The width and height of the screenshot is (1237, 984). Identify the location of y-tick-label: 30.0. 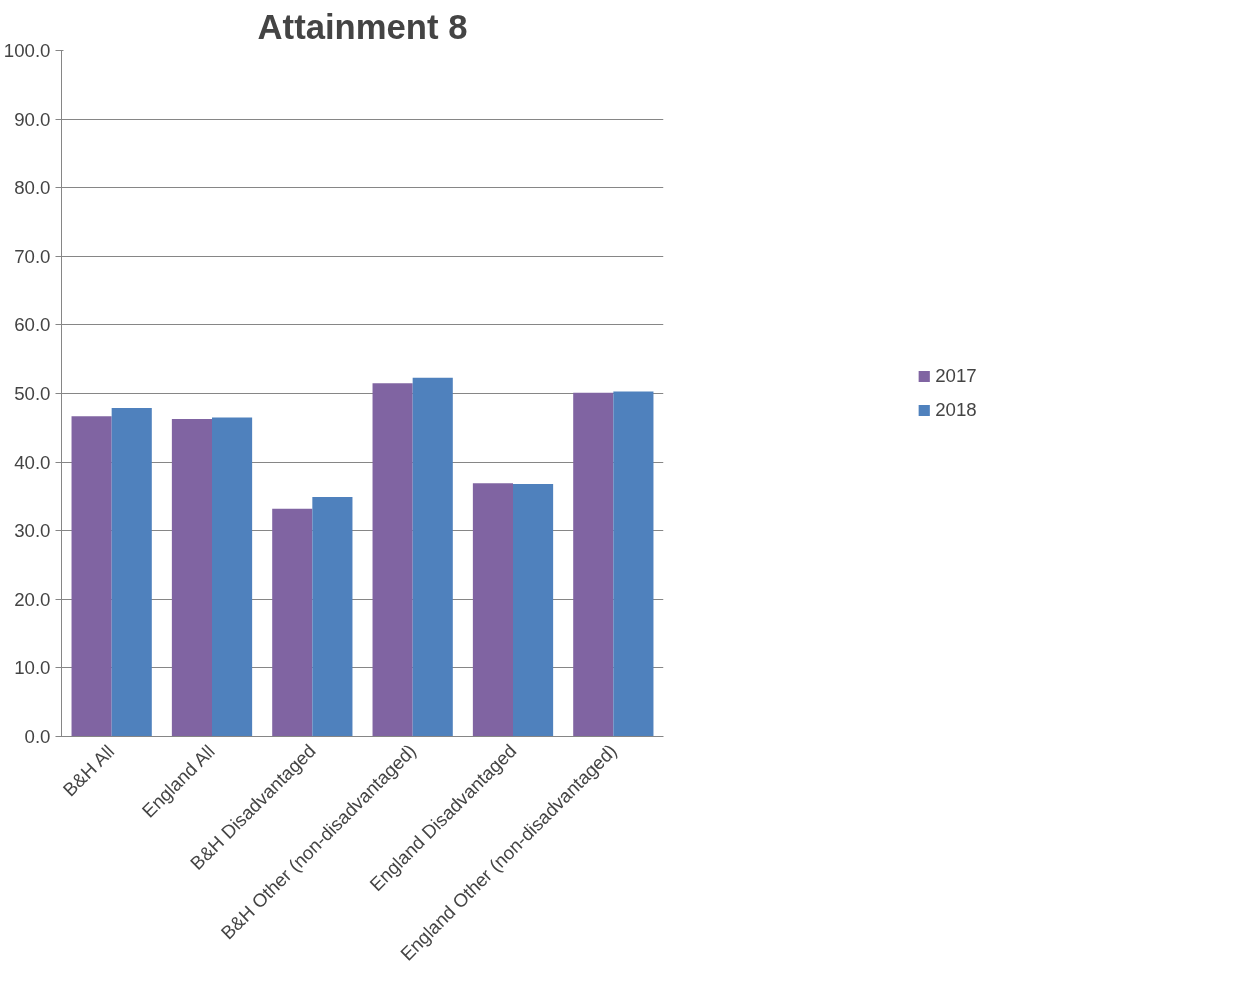
(32, 531).